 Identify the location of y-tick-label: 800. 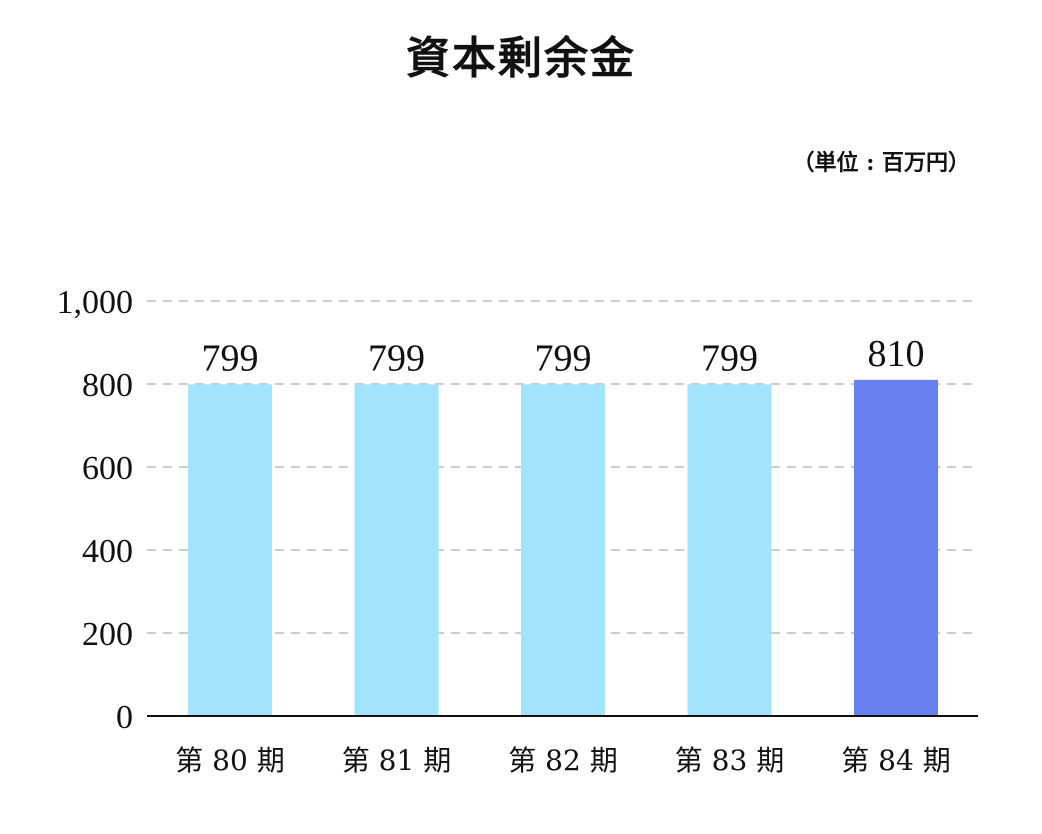
(107, 385).